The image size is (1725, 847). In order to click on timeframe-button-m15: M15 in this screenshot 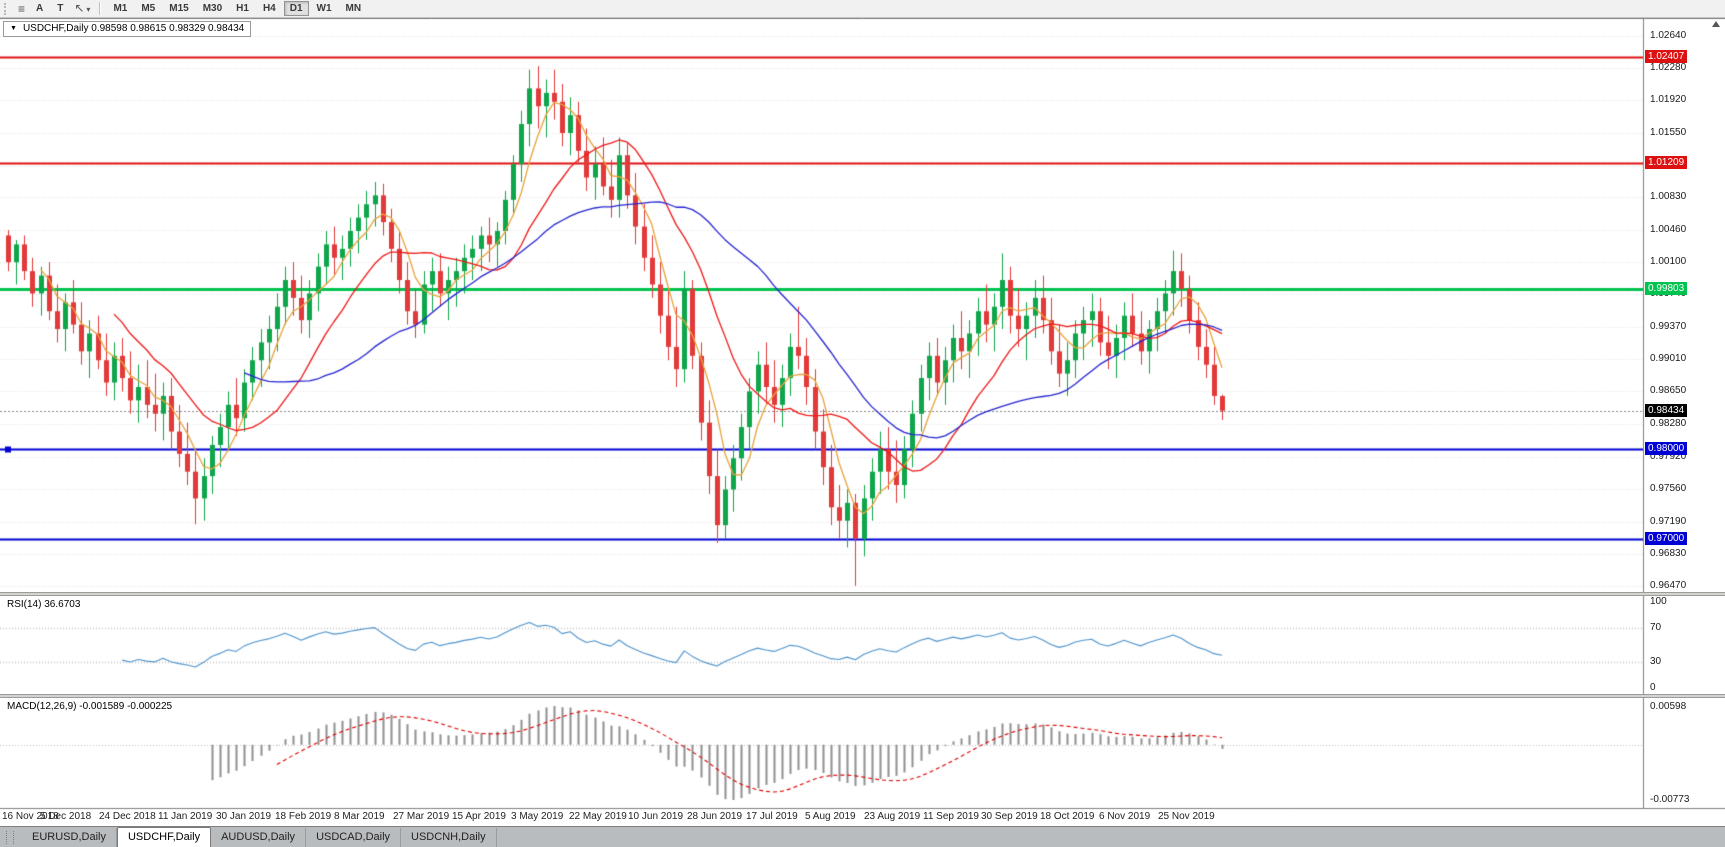, I will do `click(178, 8)`.